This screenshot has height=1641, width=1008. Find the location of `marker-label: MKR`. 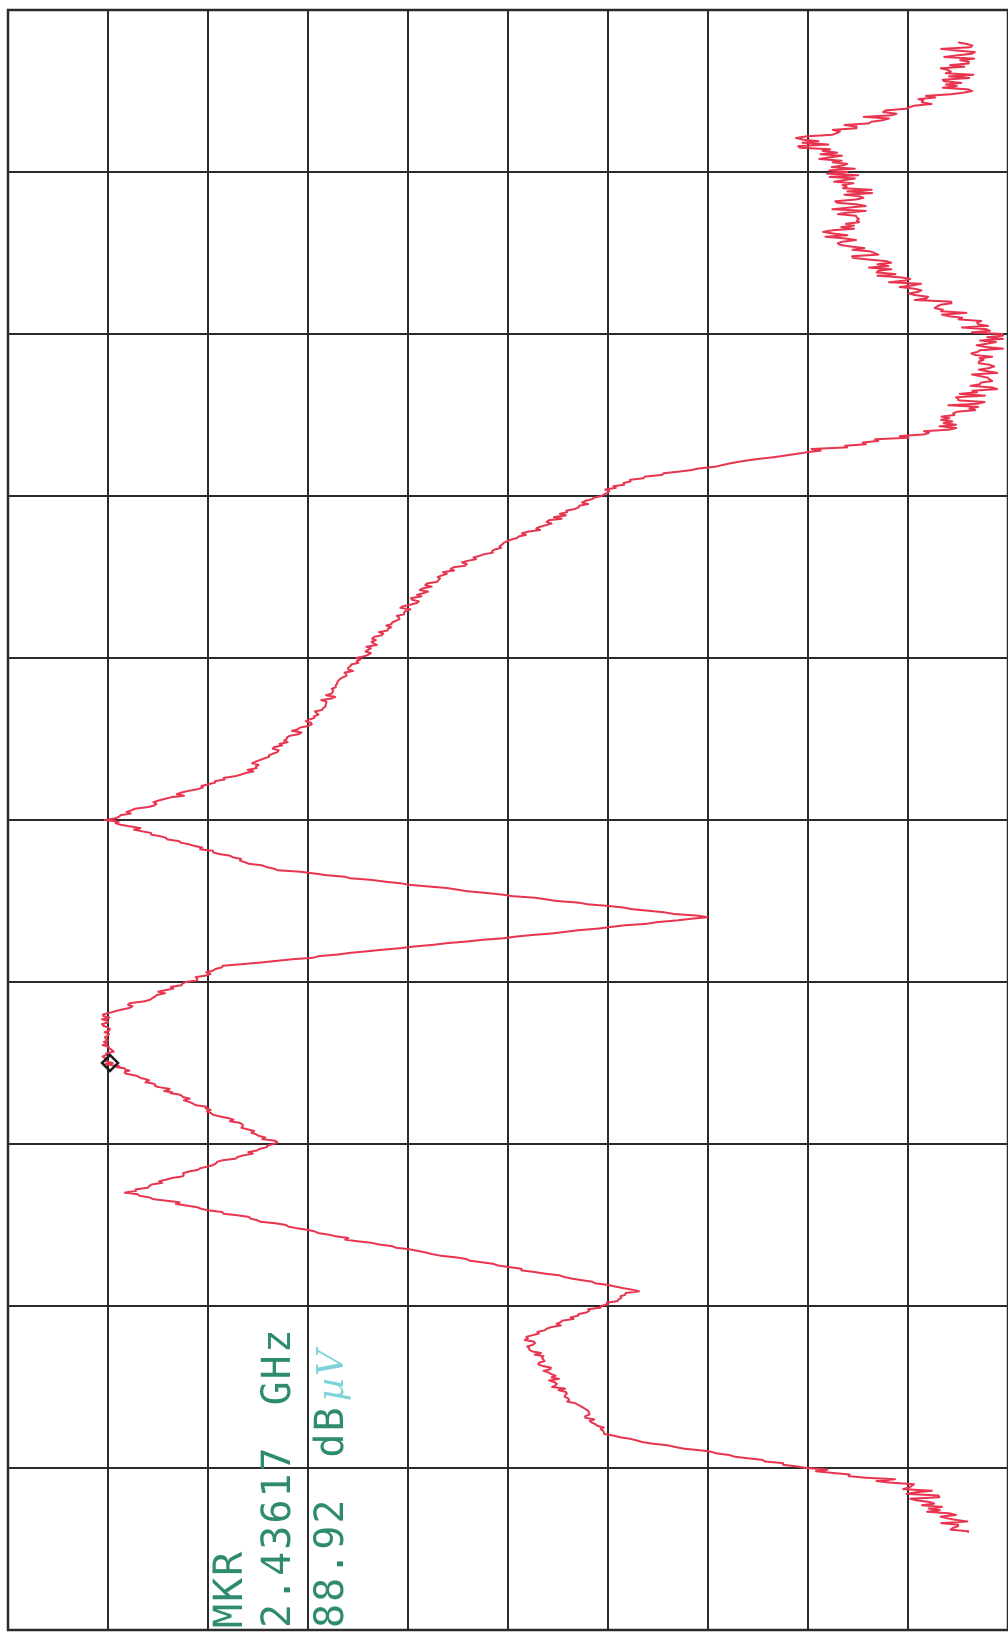

marker-label: MKR is located at coordinates (229, 1589).